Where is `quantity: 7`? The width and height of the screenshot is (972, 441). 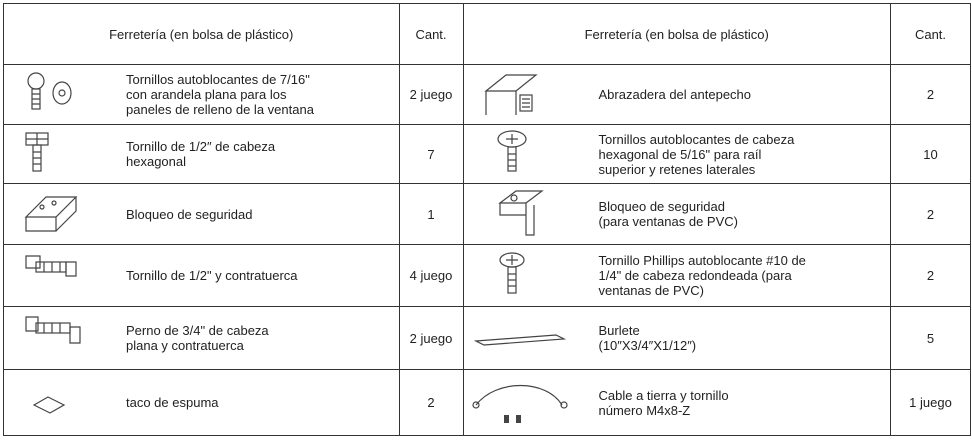 quantity: 7 is located at coordinates (431, 154).